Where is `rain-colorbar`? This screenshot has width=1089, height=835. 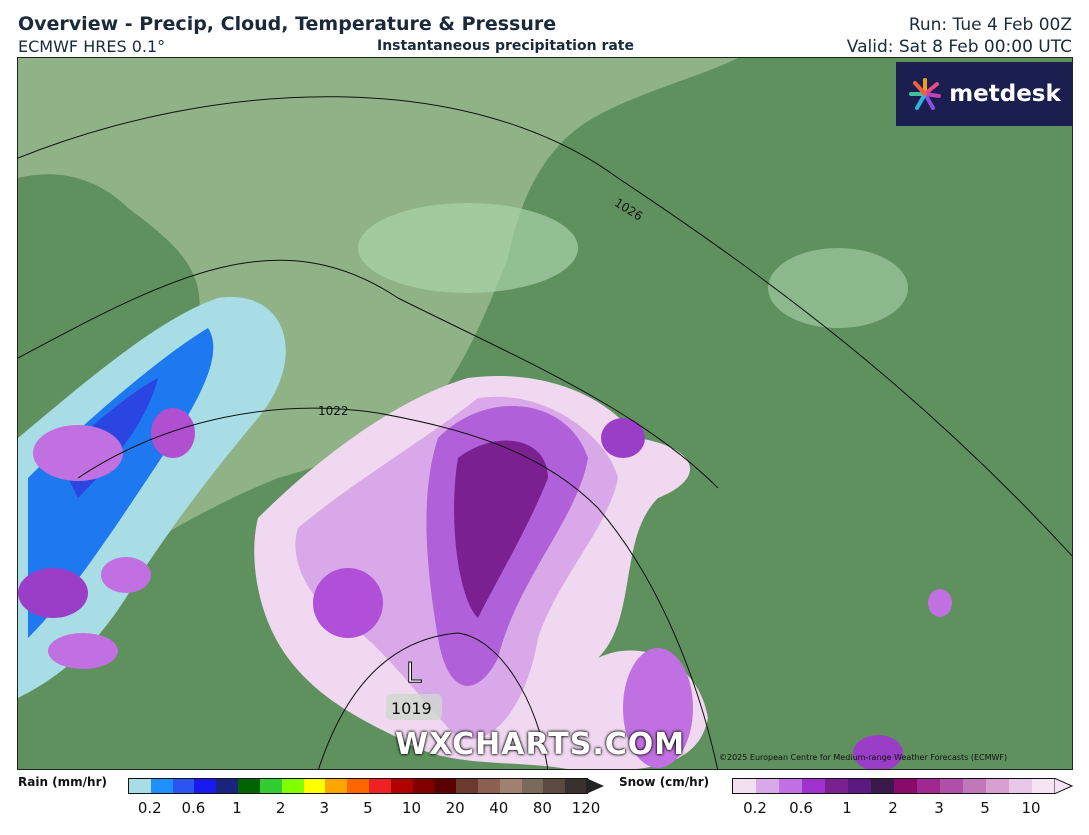 rain-colorbar is located at coordinates (358, 786).